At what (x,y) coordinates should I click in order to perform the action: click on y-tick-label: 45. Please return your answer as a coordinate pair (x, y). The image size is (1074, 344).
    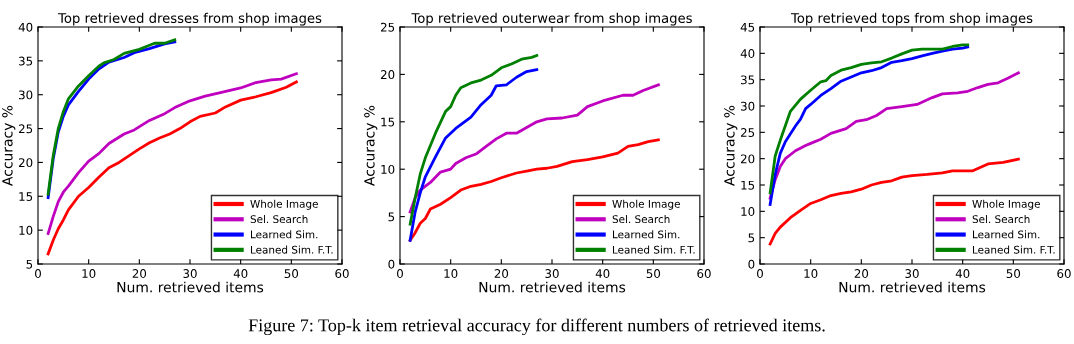
    Looking at the image, I should click on (747, 27).